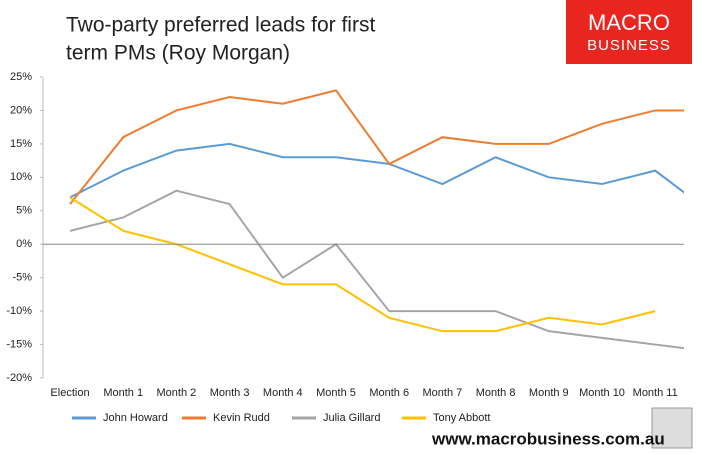 This screenshot has height=454, width=701. Describe the element at coordinates (21, 77) in the screenshot. I see `y-tick-label: 25%` at that location.